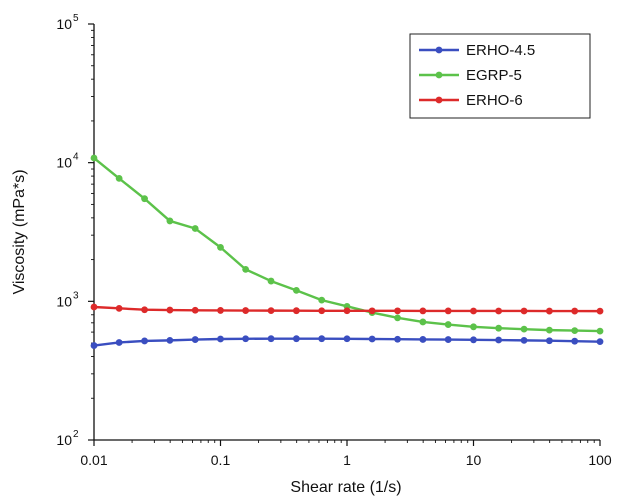 Image resolution: width=617 pixels, height=500 pixels. Describe the element at coordinates (93, 460) in the screenshot. I see `x-tick-label: 0.01` at that location.